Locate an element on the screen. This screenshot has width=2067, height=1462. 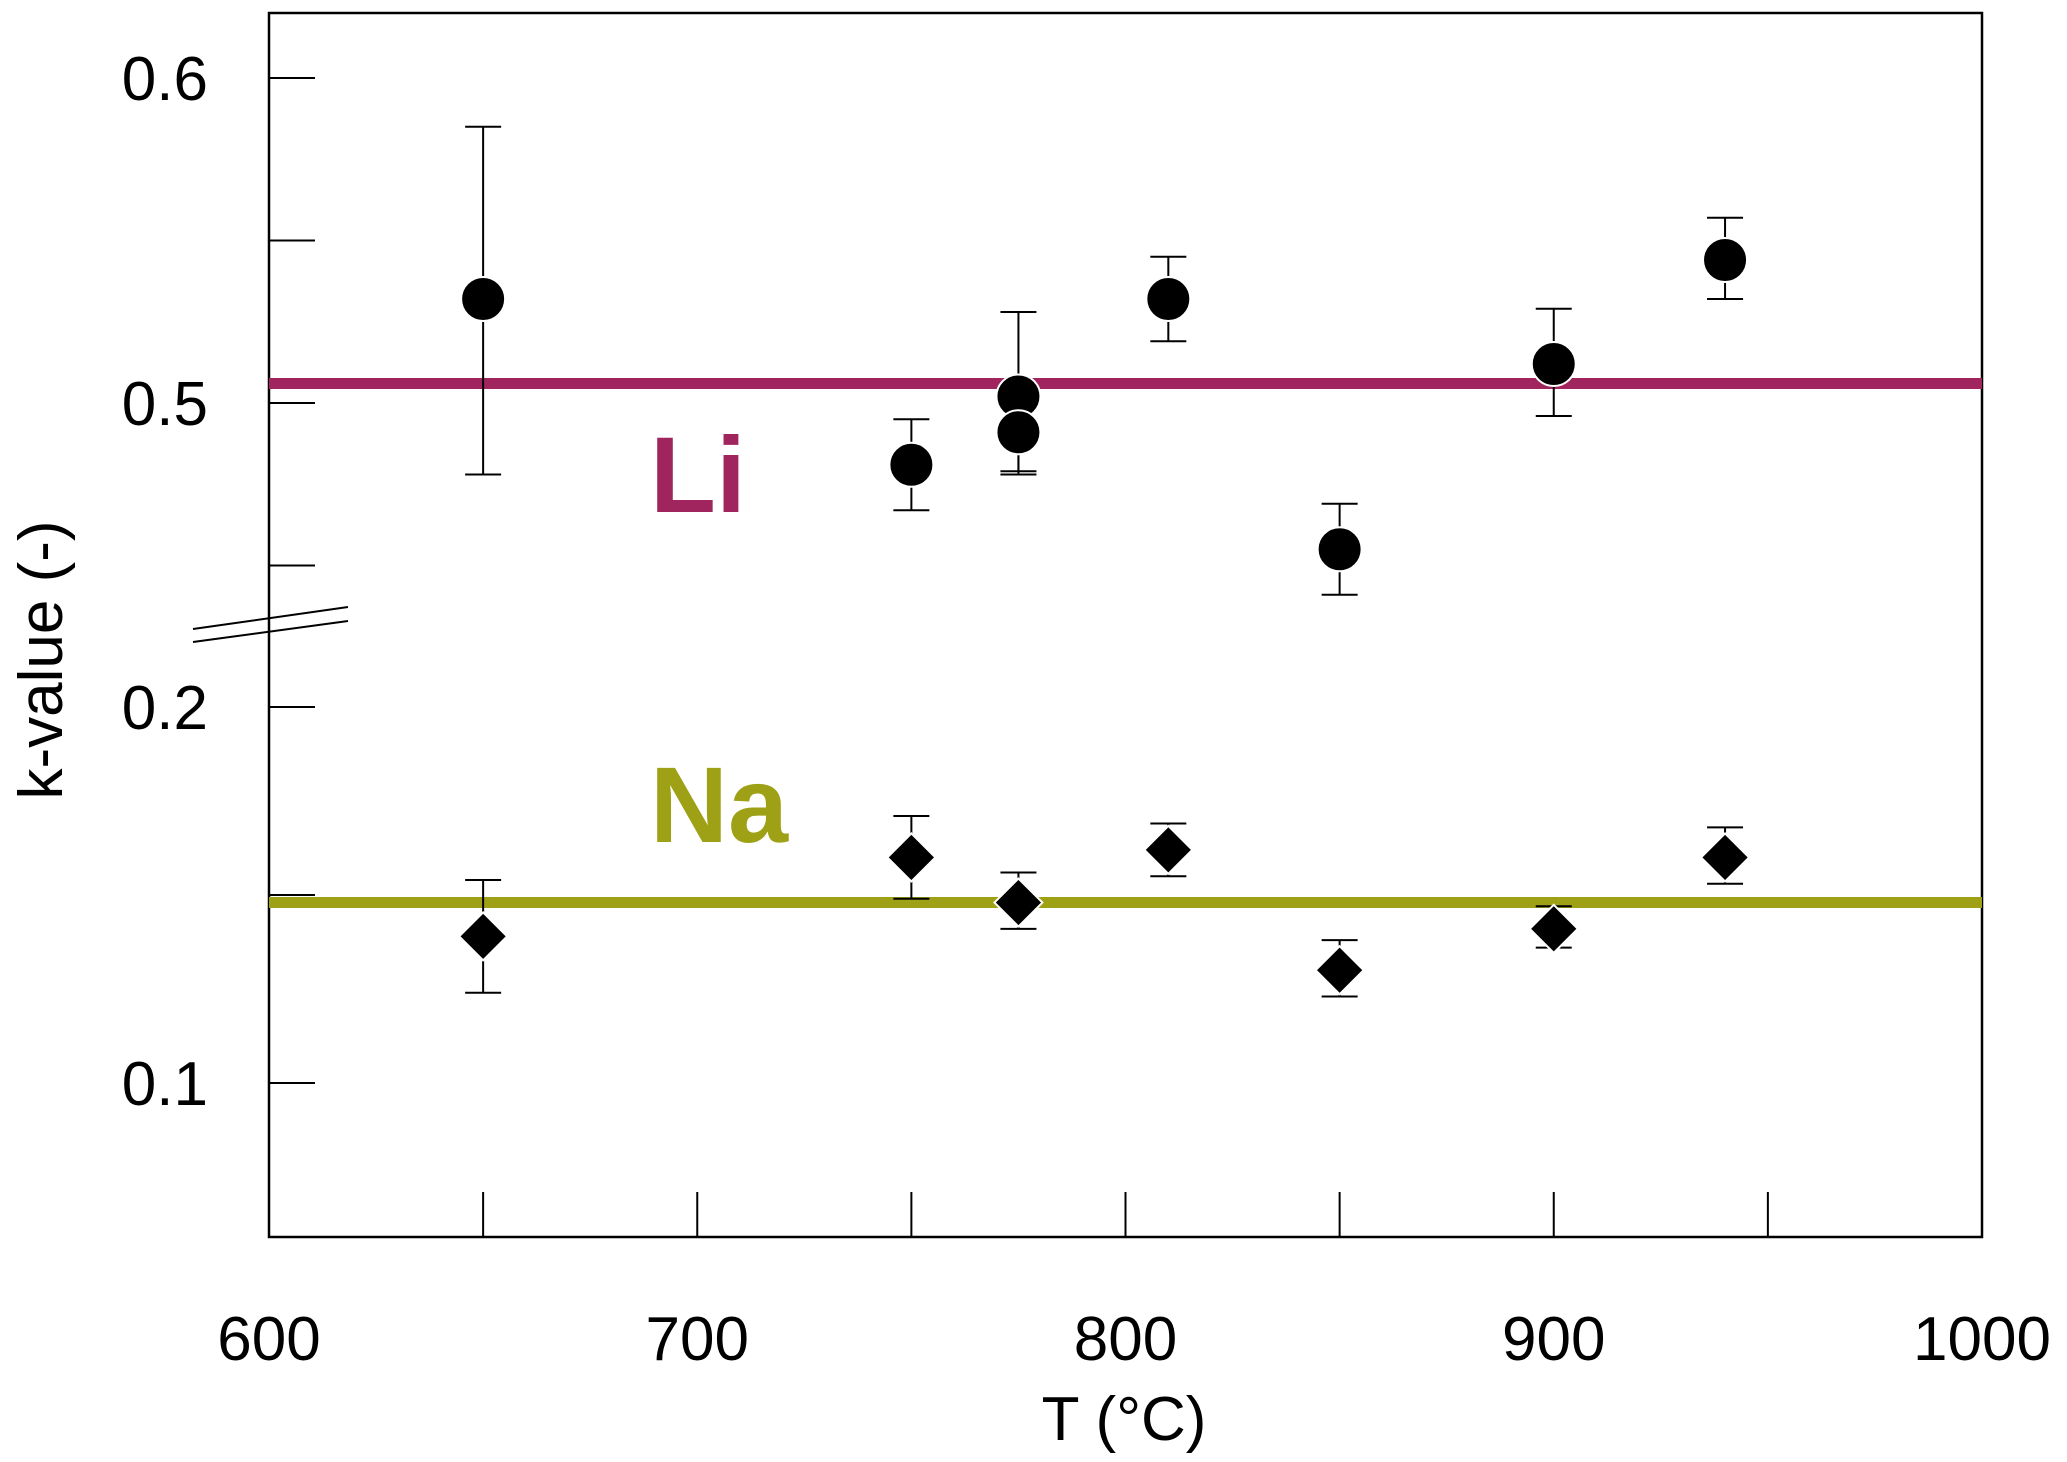
series-label-li: Li is located at coordinates (698, 474).